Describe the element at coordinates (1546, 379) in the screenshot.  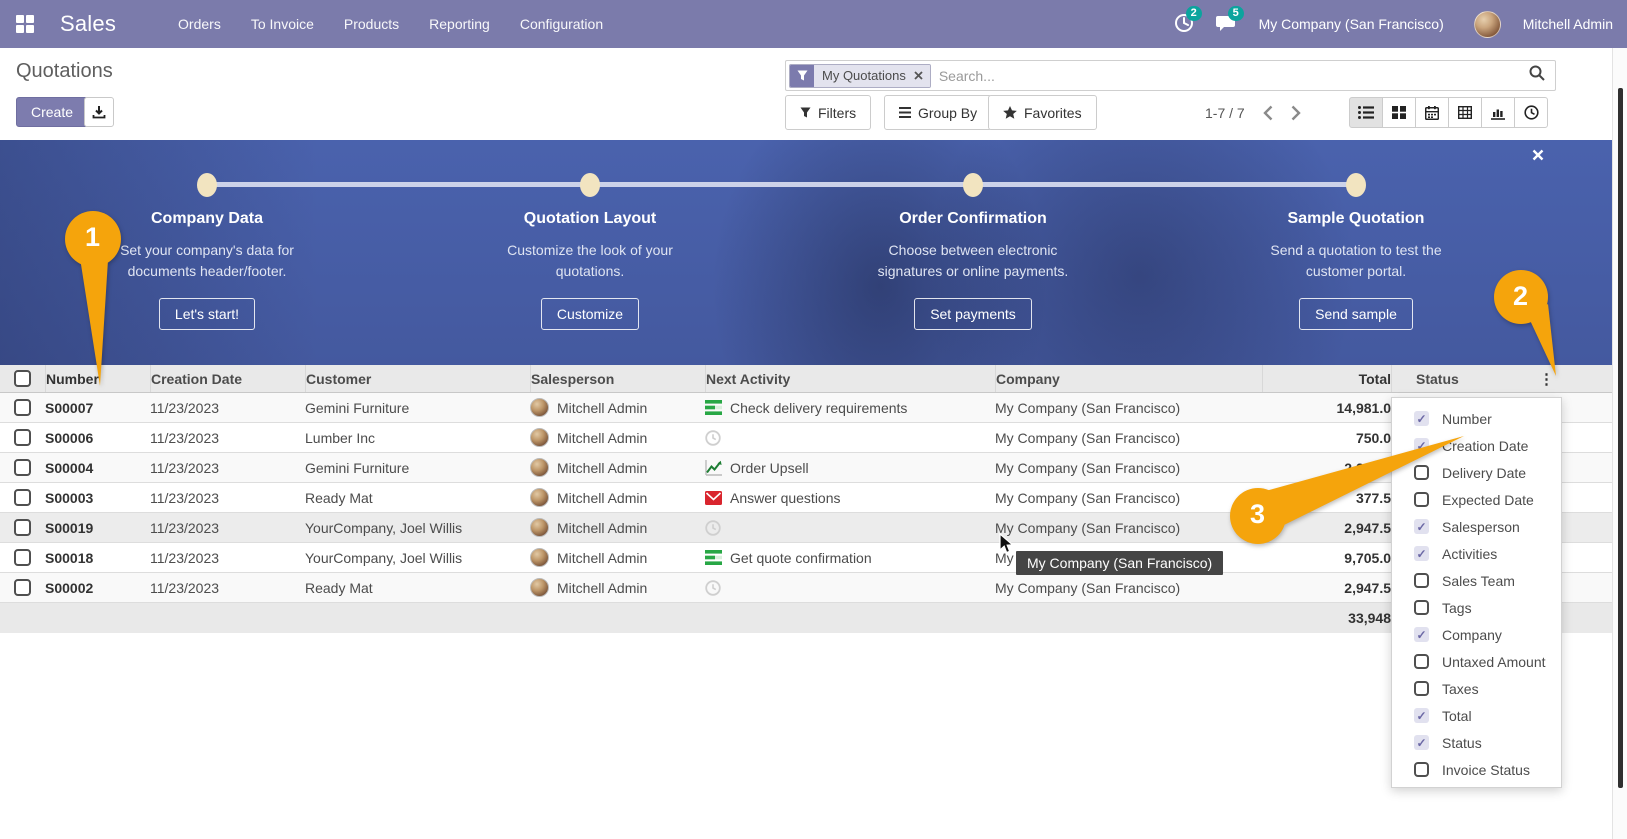
I see `column-options-icon: ⋮` at that location.